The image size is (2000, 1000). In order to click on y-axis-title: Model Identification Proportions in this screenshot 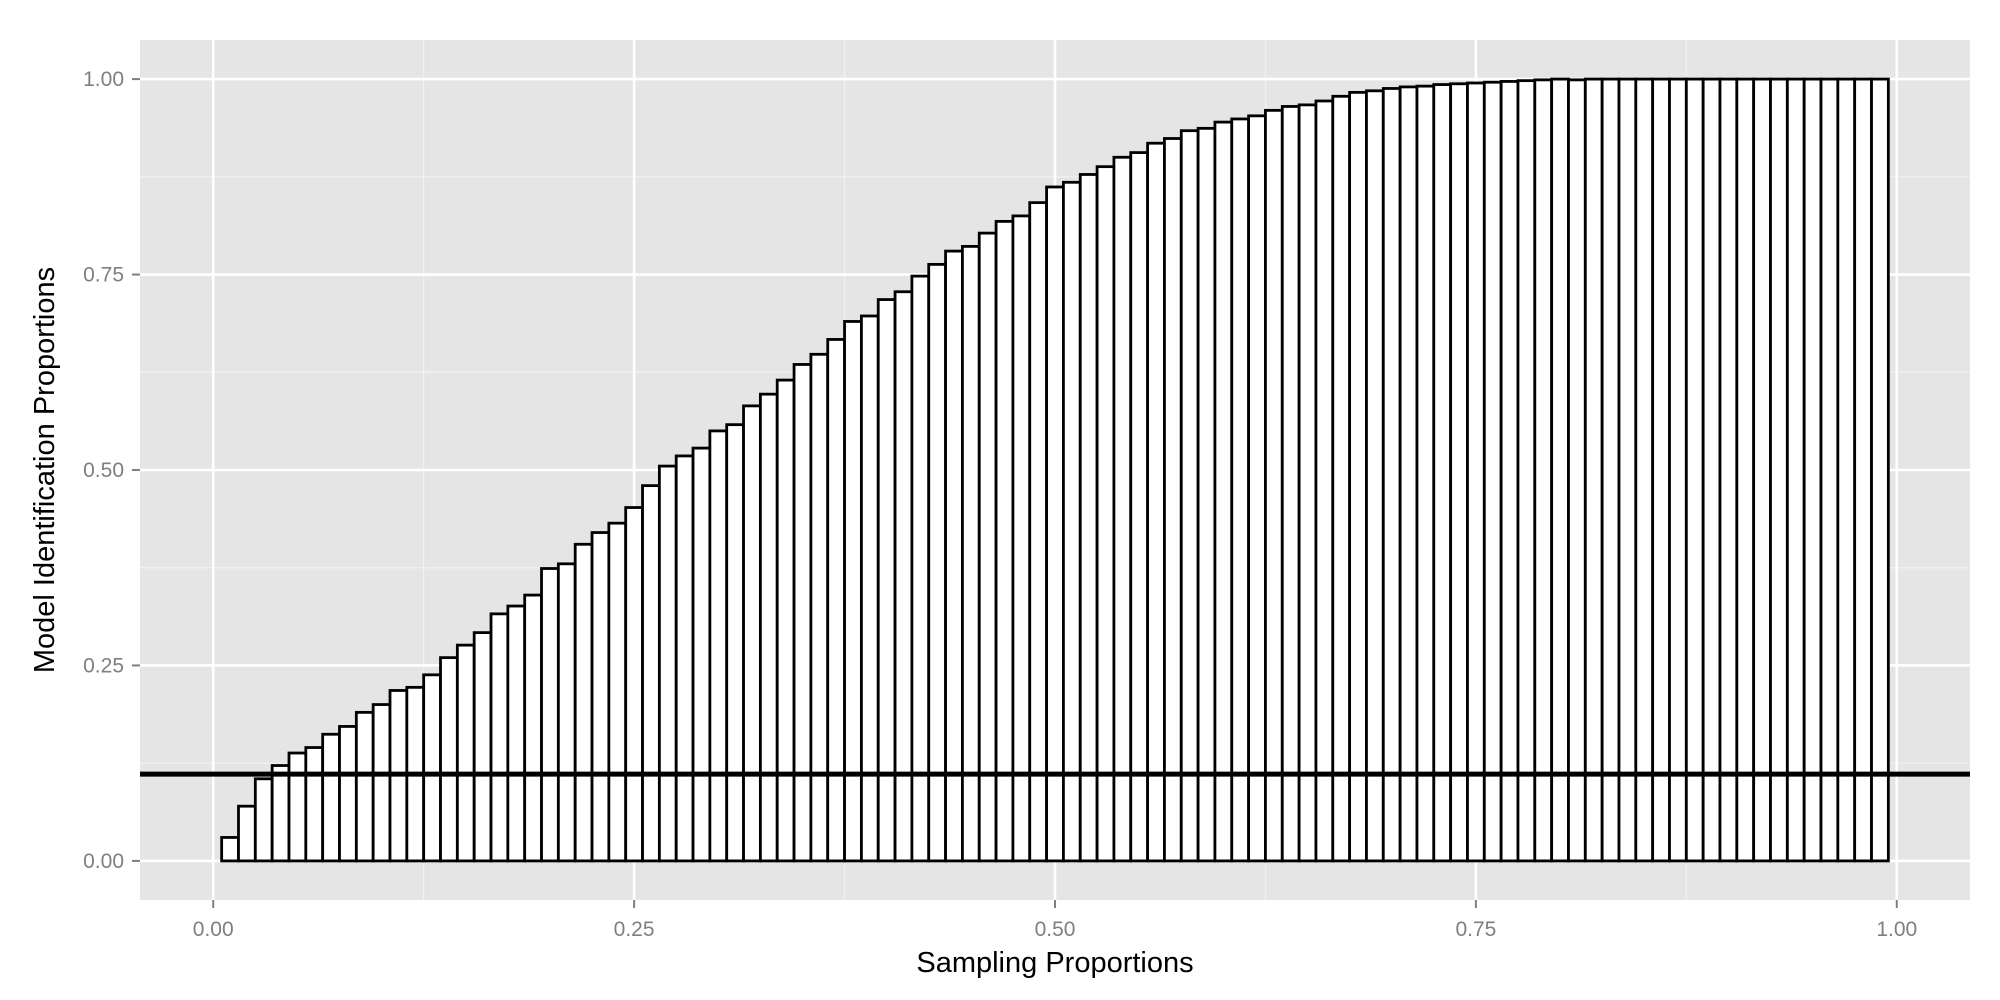, I will do `click(45, 470)`.